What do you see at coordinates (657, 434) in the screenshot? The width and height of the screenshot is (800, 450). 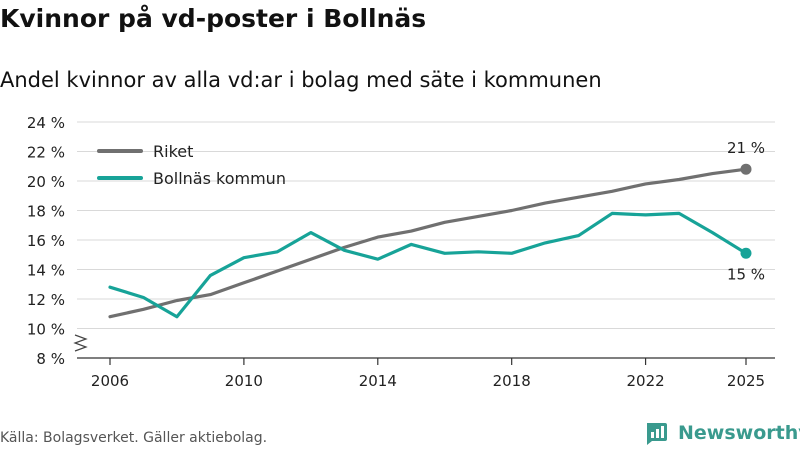 I see `chart-logo-icon` at bounding box center [657, 434].